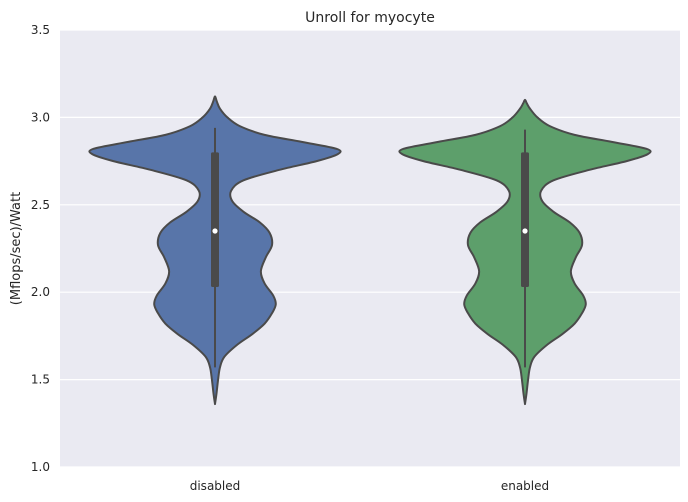 The height and width of the screenshot is (502, 688). I want to click on y-tick-label: 1.5, so click(40, 380).